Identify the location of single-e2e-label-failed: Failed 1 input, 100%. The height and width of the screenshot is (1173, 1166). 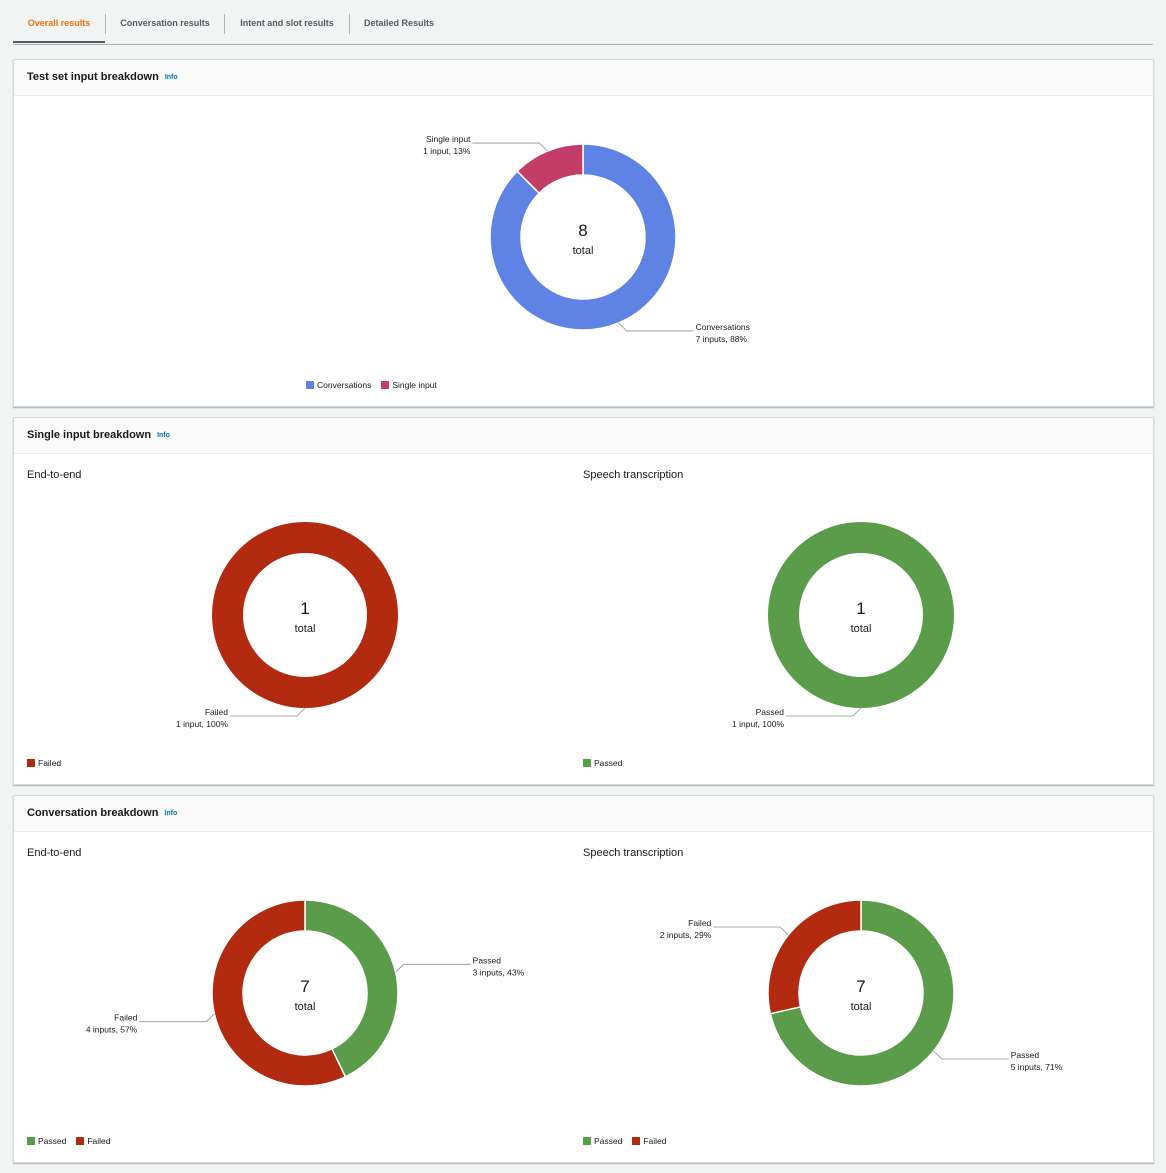
(241, 718).